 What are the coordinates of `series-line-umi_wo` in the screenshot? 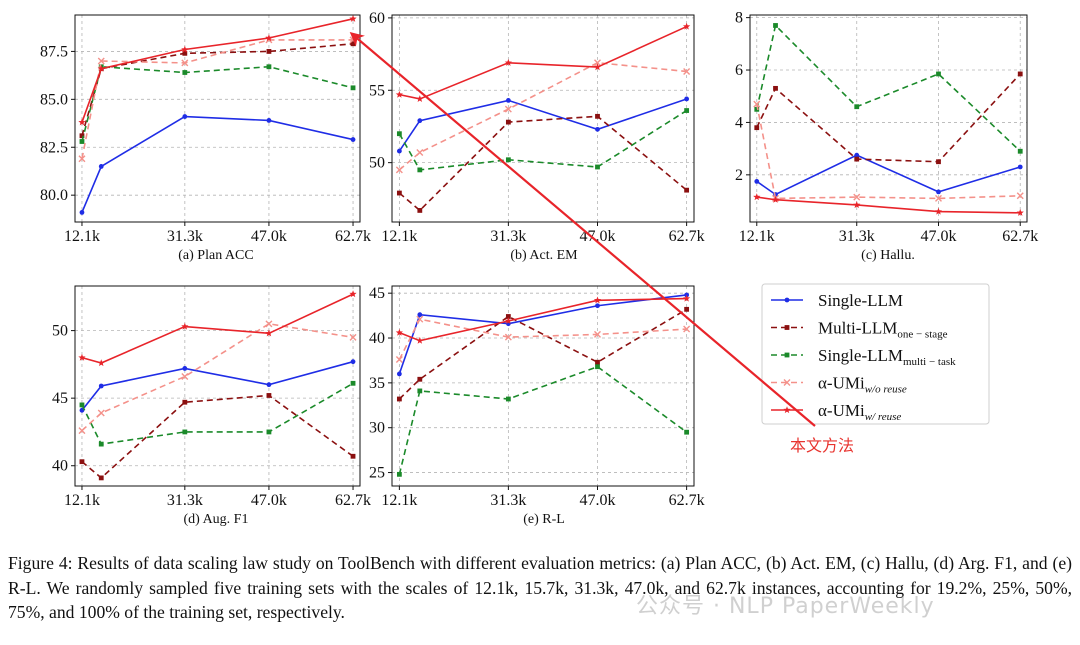 It's located at (217, 99).